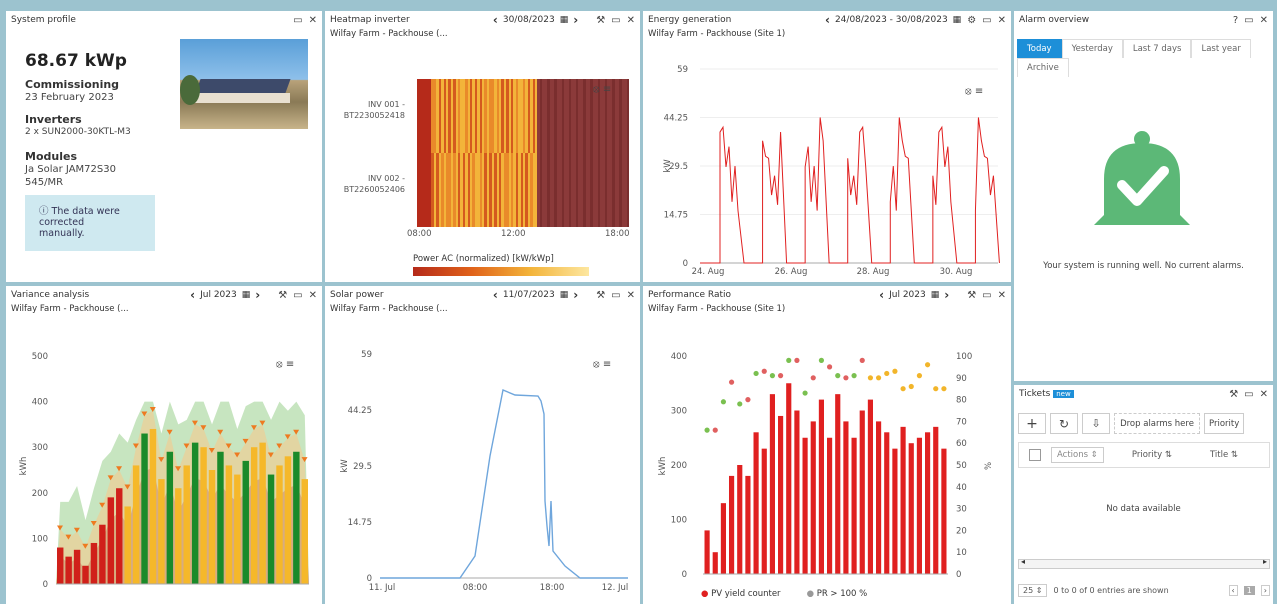 This screenshot has height=604, width=1277. What do you see at coordinates (1151, 455) in the screenshot?
I see `priority-column: Priority ⇅` at bounding box center [1151, 455].